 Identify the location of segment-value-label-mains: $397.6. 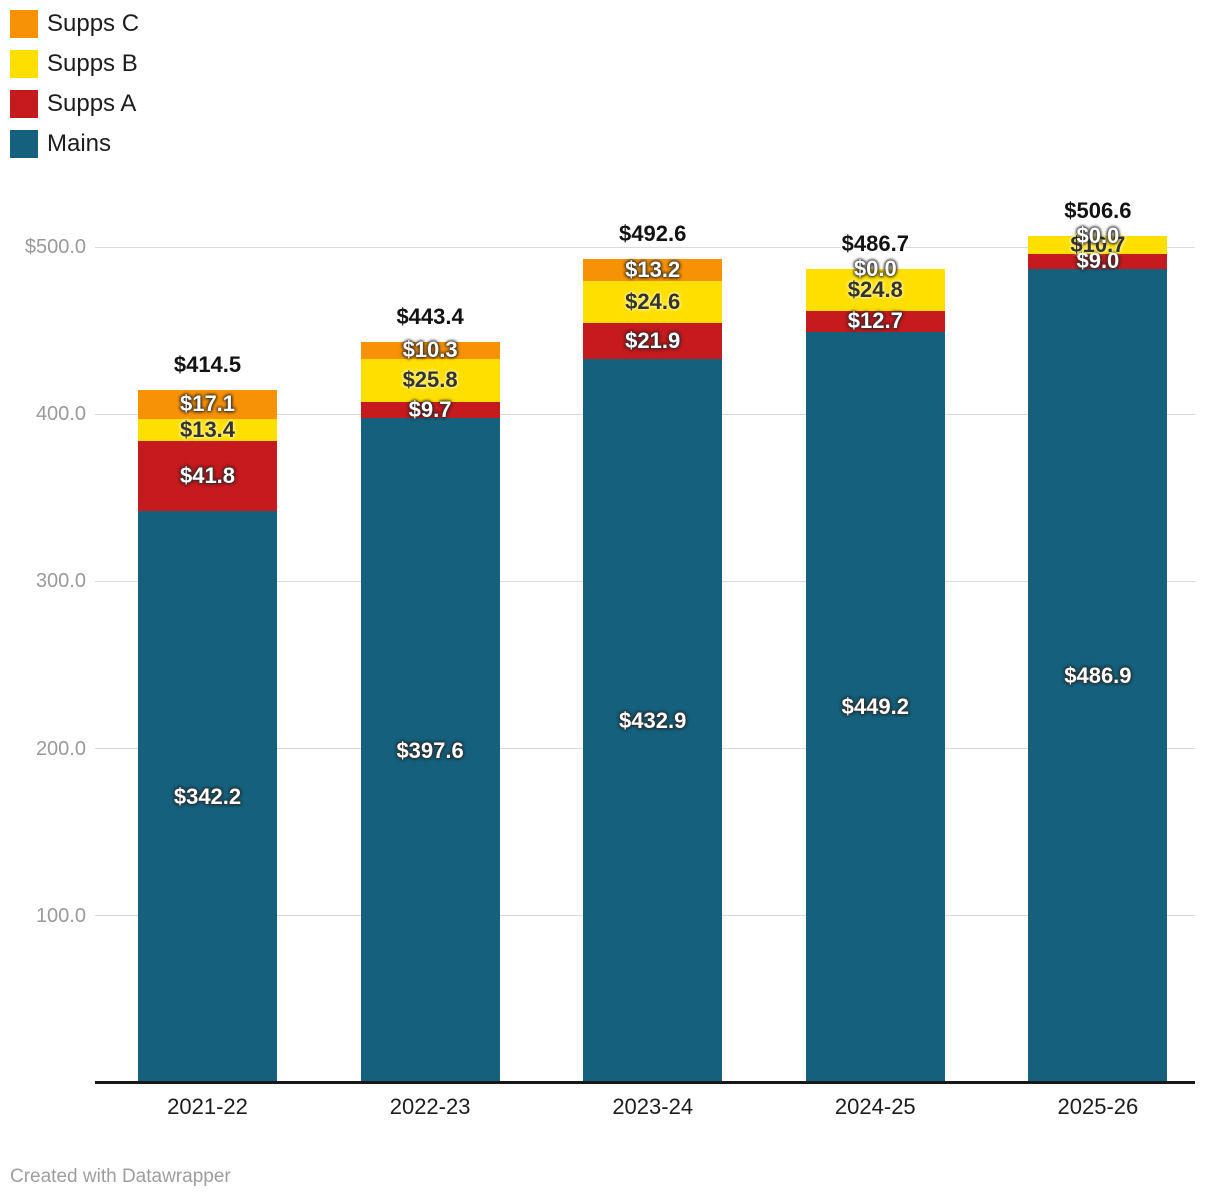
(430, 750).